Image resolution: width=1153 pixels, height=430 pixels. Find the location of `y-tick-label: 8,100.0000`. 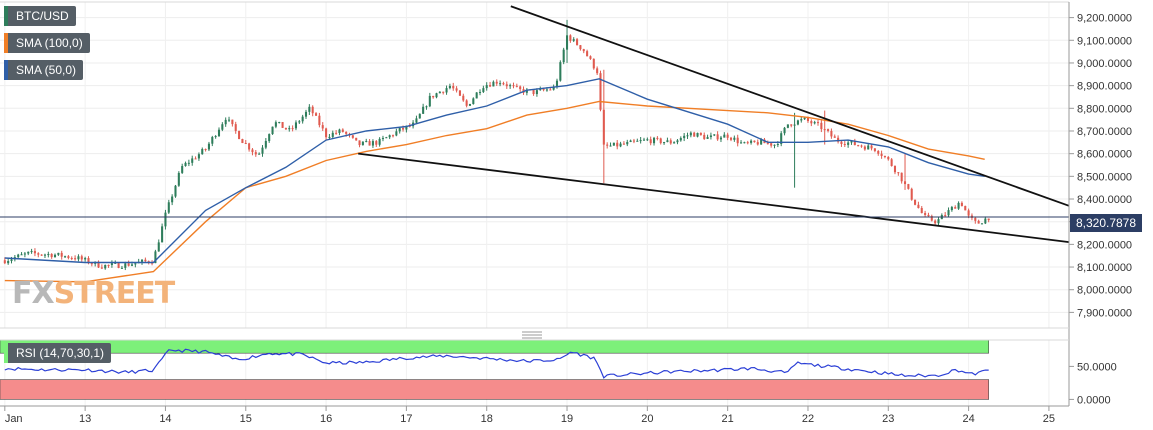

y-tick-label: 8,100.0000 is located at coordinates (1104, 268).